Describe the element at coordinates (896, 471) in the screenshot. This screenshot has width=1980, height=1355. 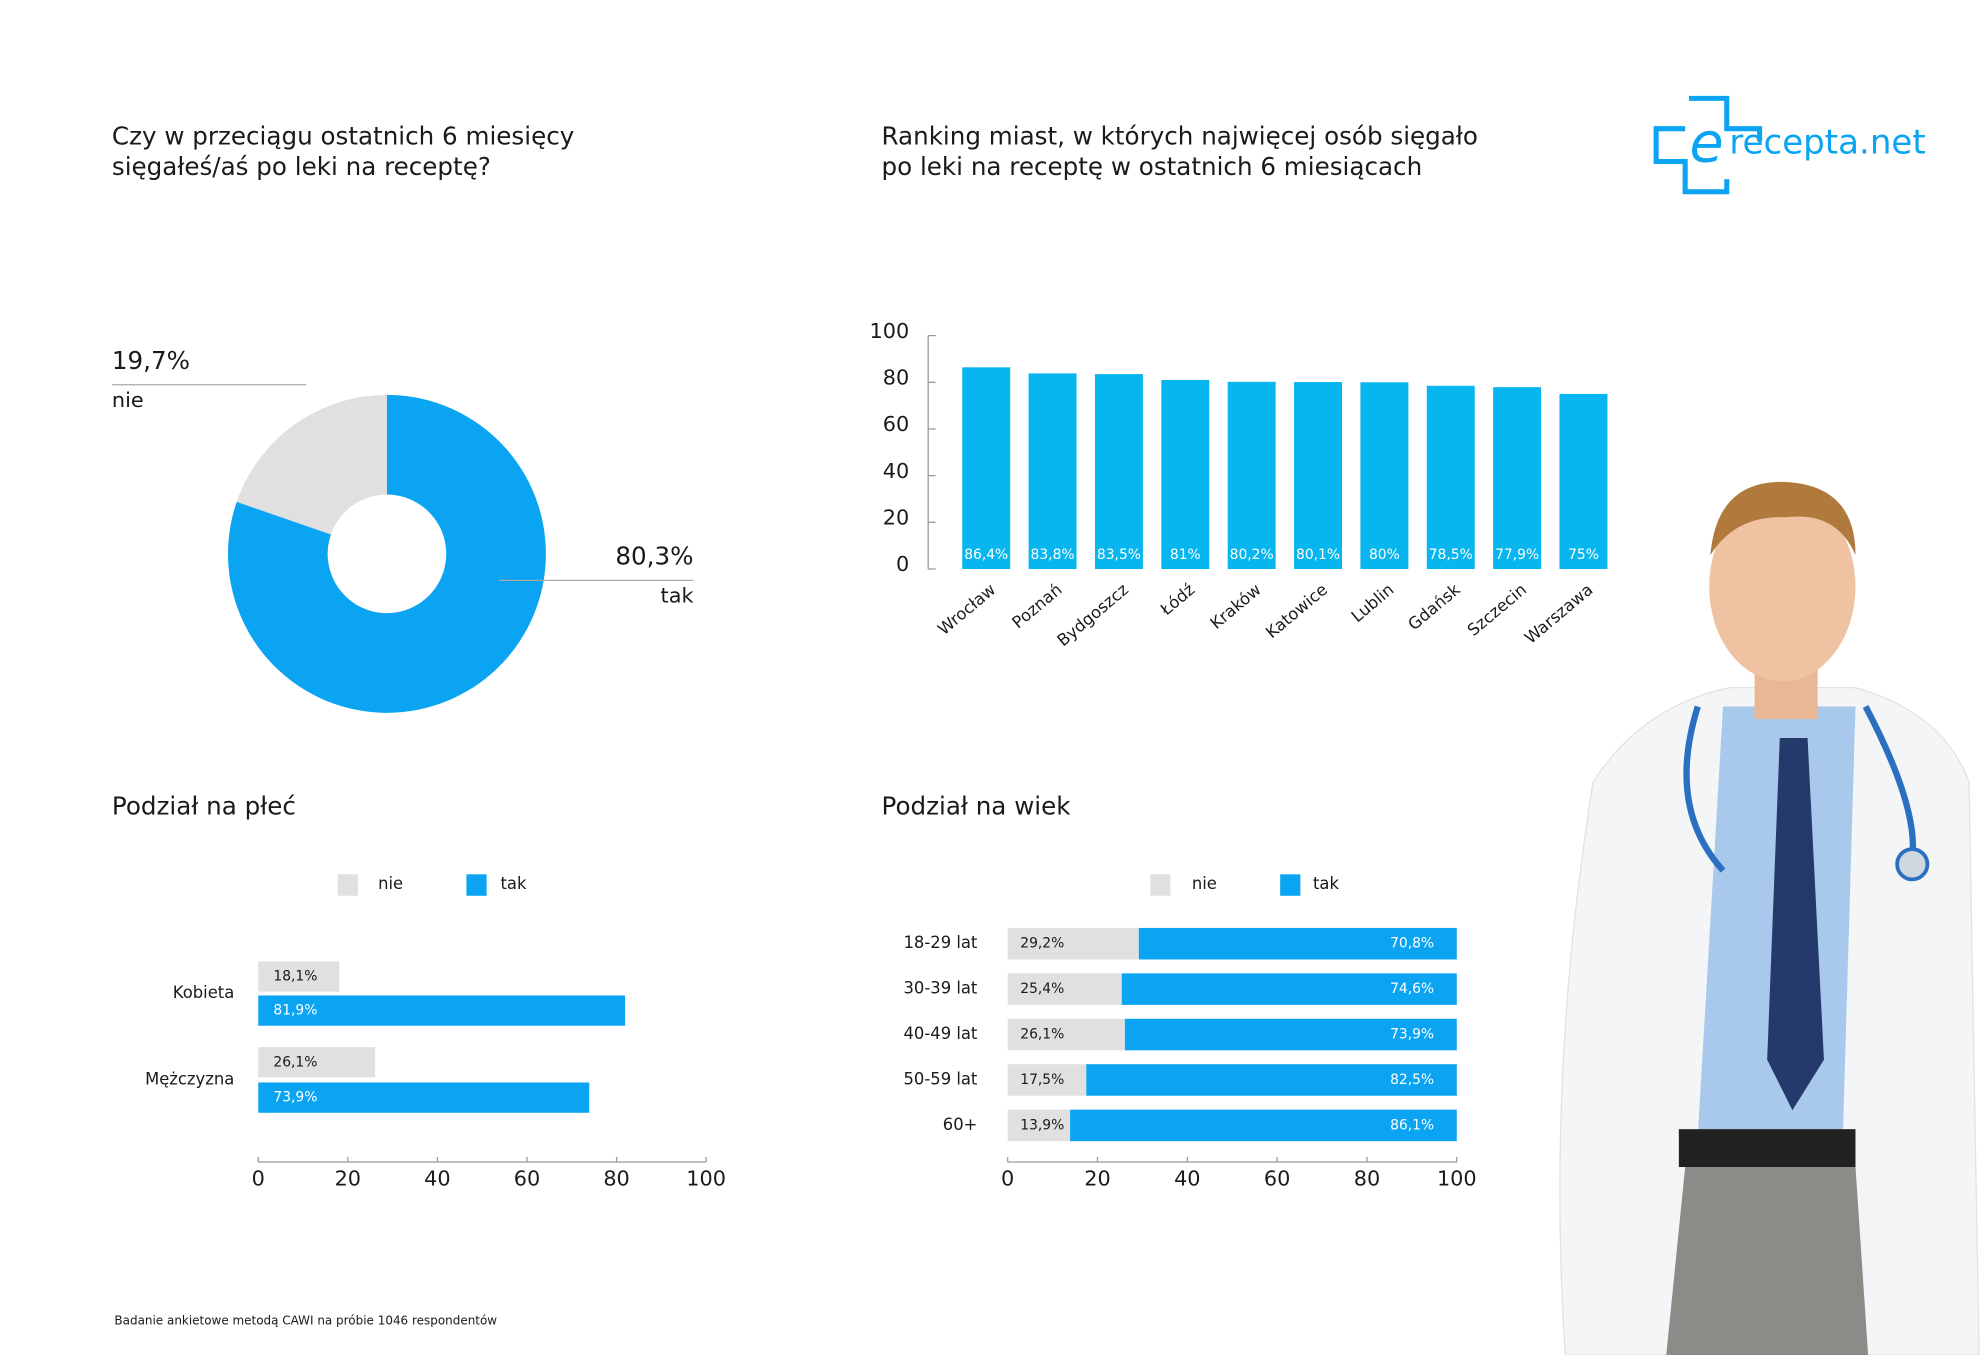
I see `y-tick-label: 40` at that location.